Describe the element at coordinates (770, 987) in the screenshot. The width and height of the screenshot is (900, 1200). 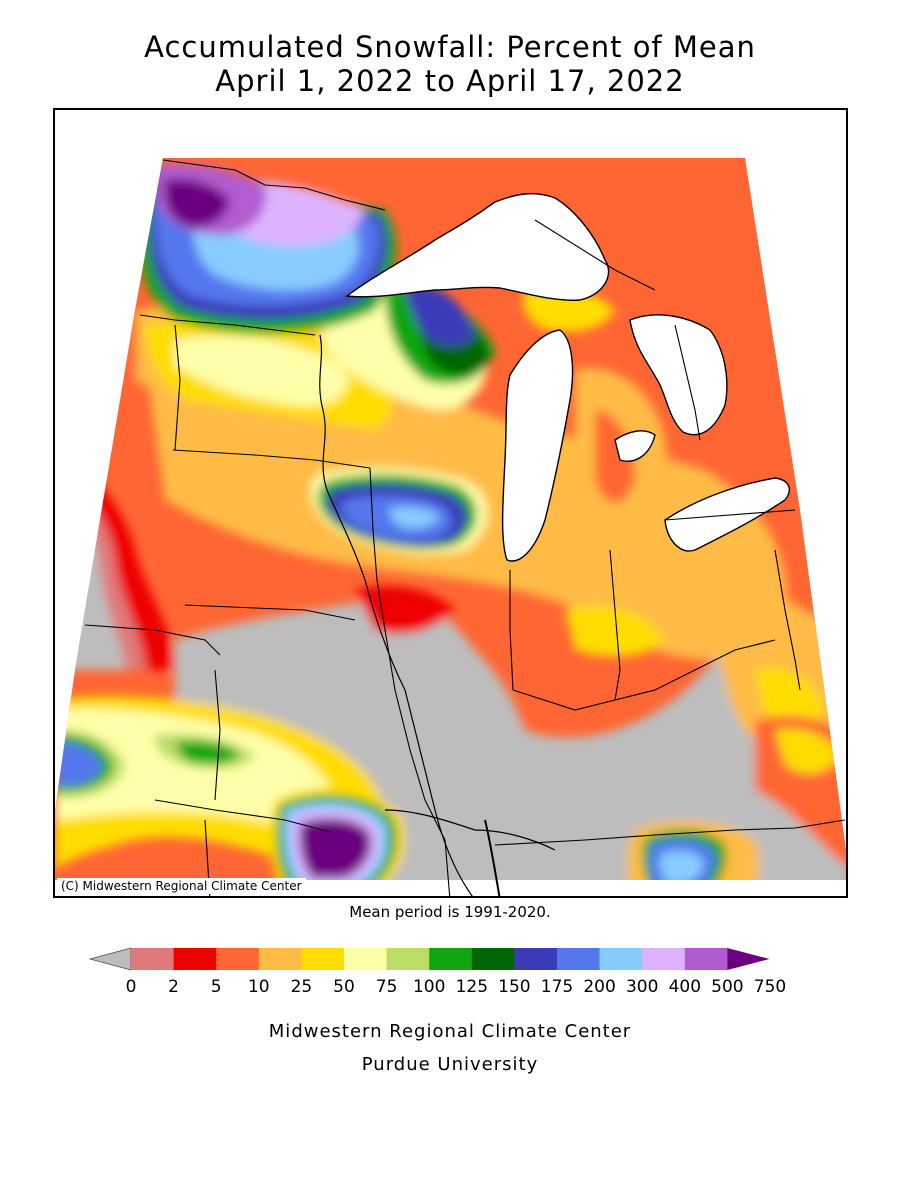
I see `legend-tick-label: 750` at that location.